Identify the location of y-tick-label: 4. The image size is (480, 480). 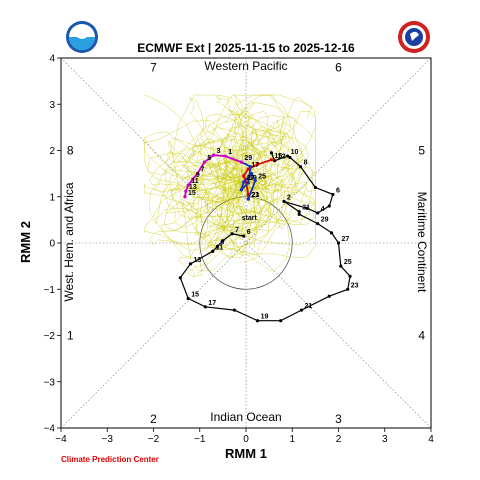
(52, 59).